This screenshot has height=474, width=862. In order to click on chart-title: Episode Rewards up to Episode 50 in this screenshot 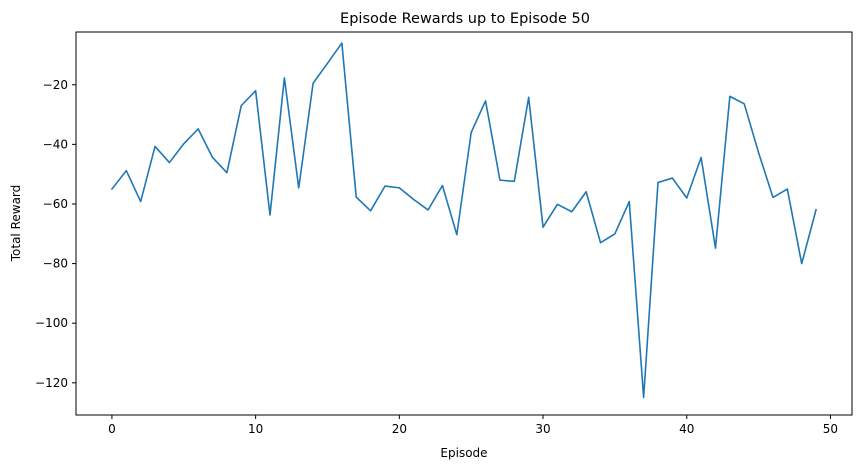, I will do `click(465, 19)`.